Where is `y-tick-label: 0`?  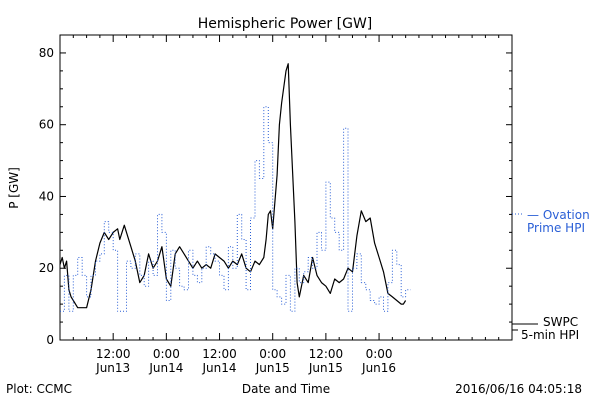 y-tick-label: 0 is located at coordinates (50, 340).